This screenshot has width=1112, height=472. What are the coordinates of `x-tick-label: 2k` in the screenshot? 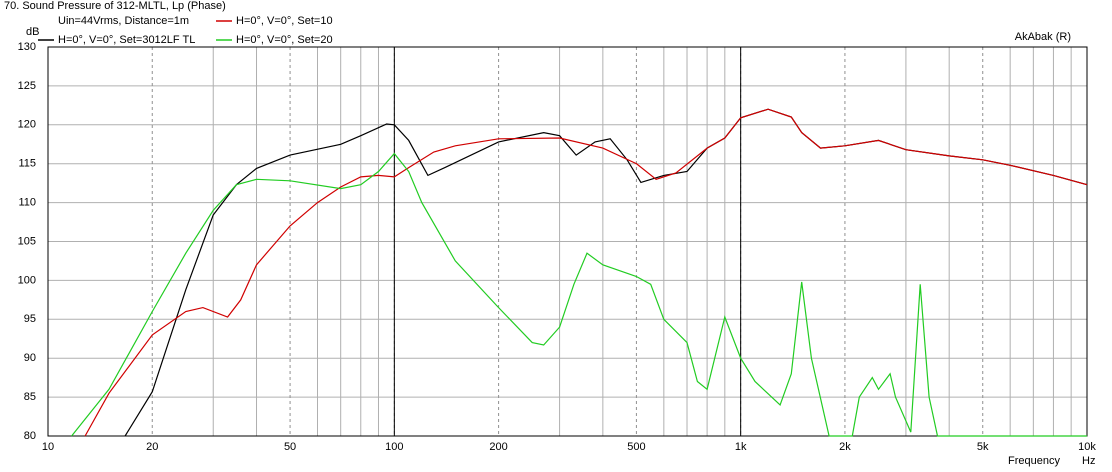 It's located at (845, 447).